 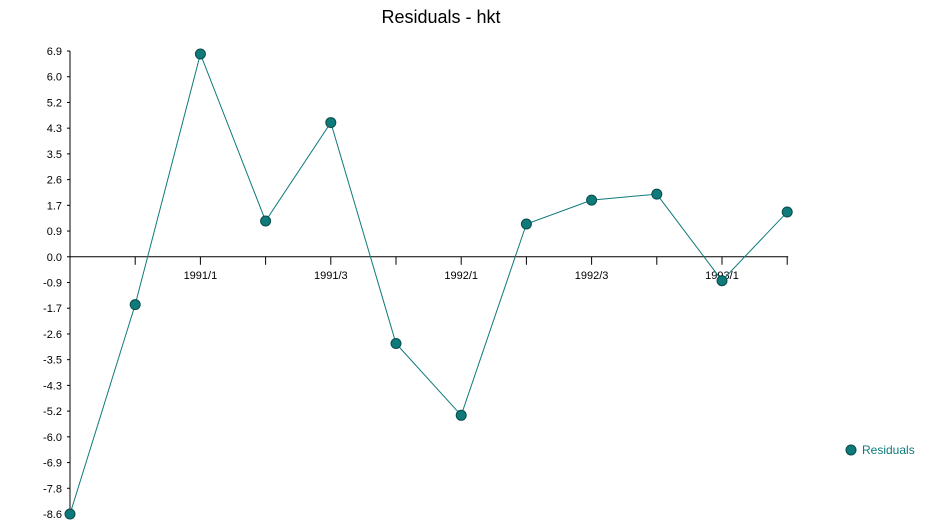 What do you see at coordinates (52, 438) in the screenshot?
I see `y-tick-label: -6.0` at bounding box center [52, 438].